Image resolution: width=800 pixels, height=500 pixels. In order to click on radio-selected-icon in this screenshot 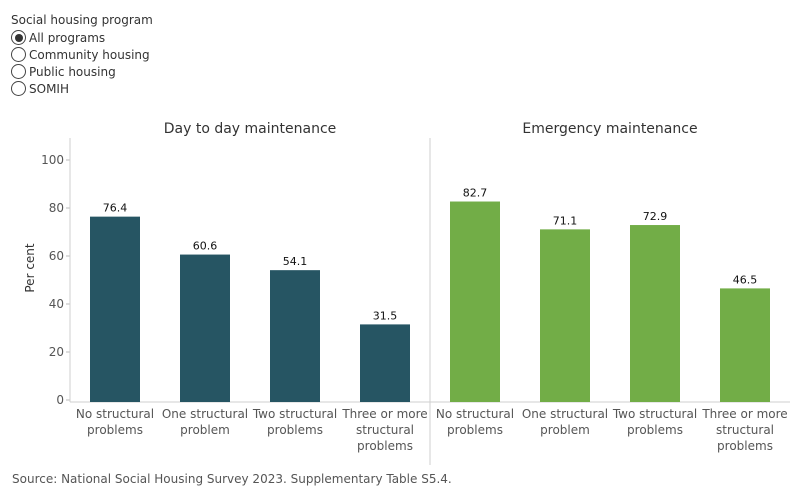, I will do `click(18, 37)`.